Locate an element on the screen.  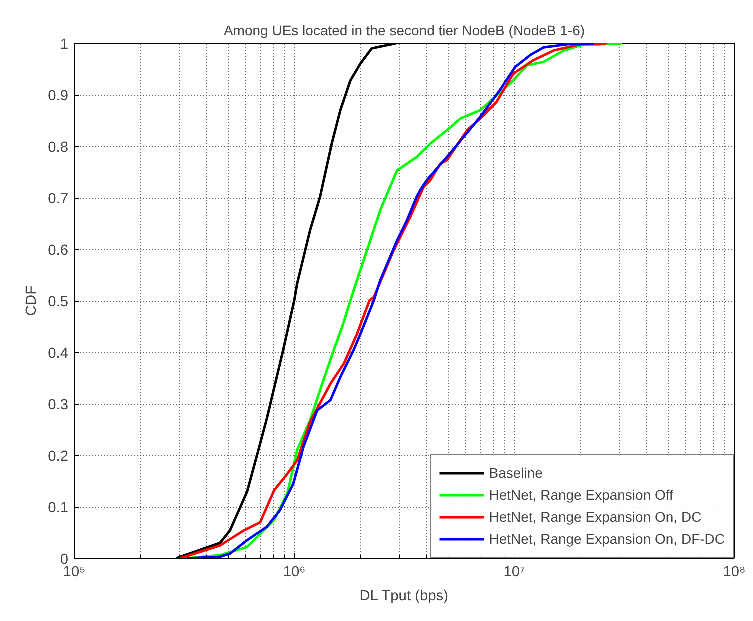
legend-label: Baseline is located at coordinates (516, 473).